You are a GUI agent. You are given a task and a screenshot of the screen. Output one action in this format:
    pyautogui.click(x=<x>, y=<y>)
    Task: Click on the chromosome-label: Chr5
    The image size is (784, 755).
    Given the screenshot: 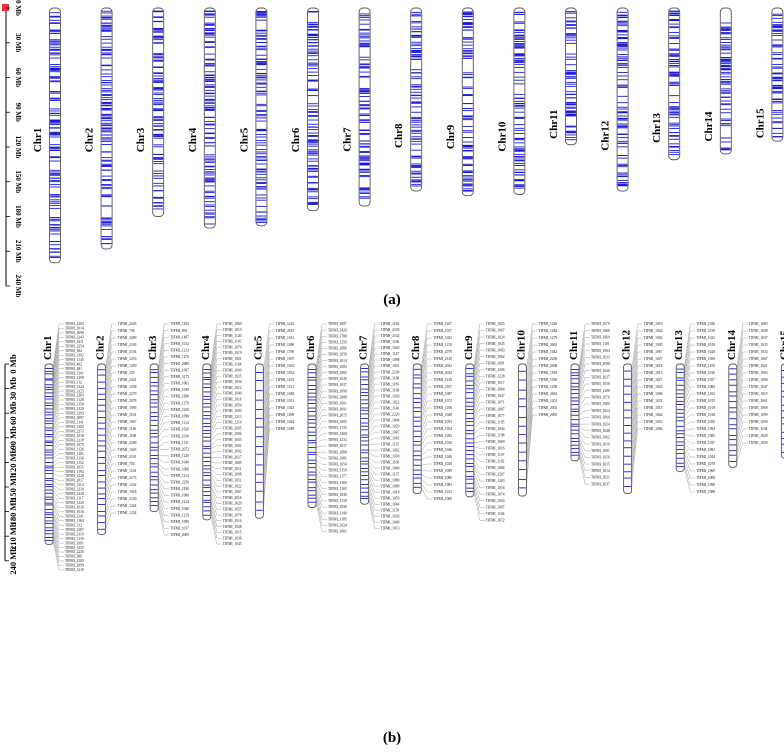 What is the action you would take?
    pyautogui.click(x=244, y=139)
    